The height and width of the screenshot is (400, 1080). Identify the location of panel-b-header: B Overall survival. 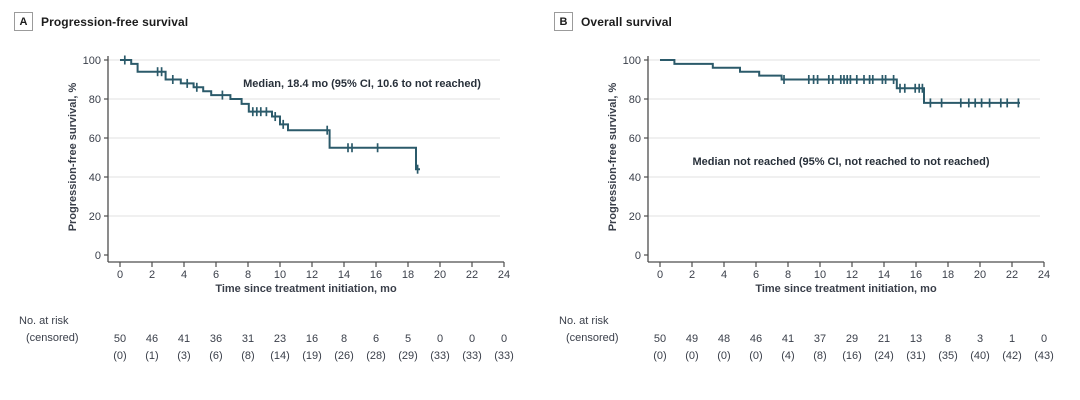
(613, 21).